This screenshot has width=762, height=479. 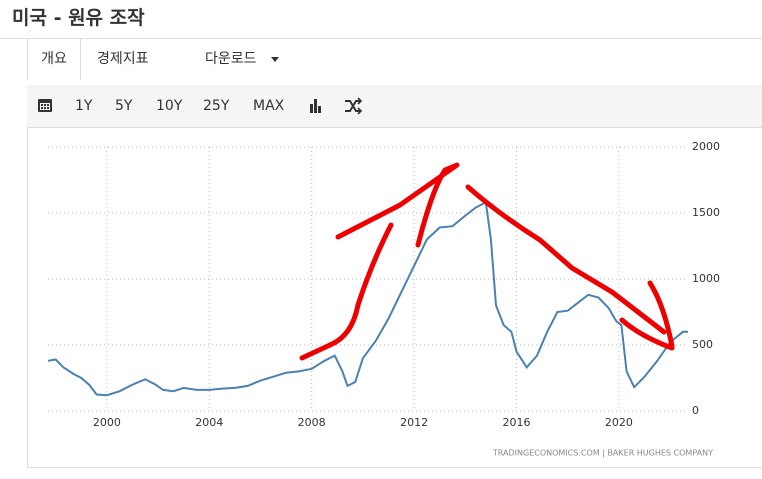 I want to click on tab: 경제지표, so click(x=123, y=59).